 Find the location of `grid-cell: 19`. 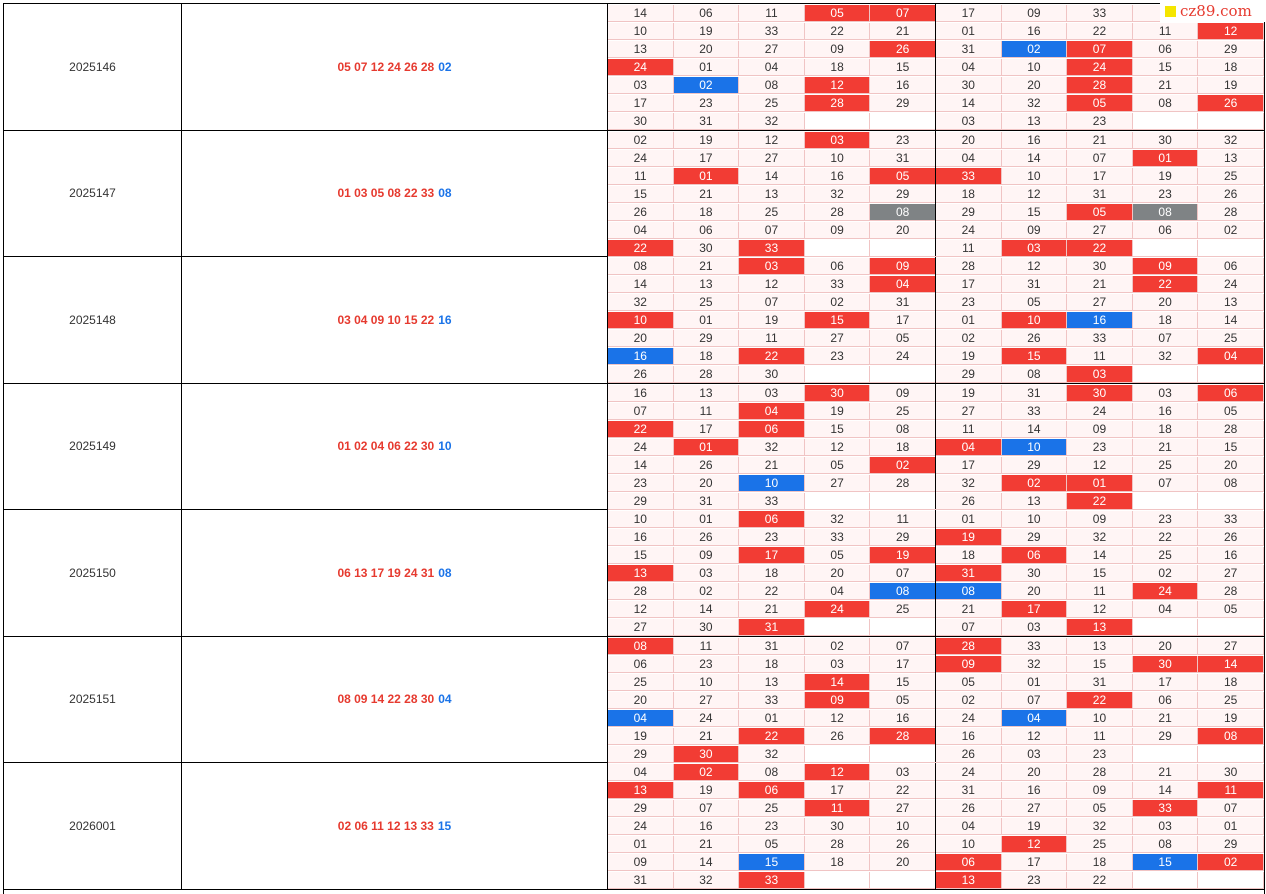

grid-cell: 19 is located at coordinates (706, 790).